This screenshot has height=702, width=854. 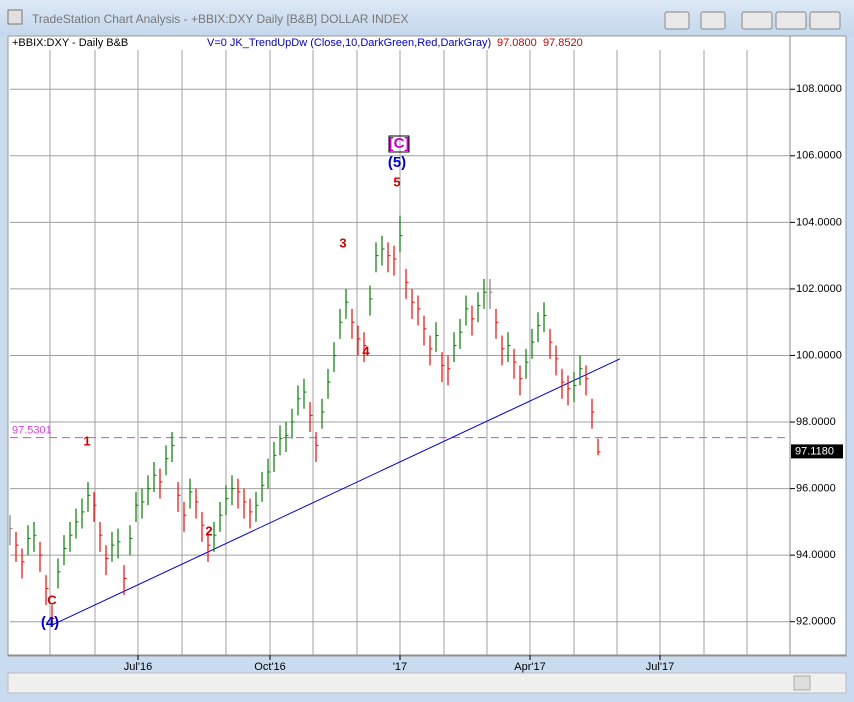 I want to click on wave-label: 5, so click(x=396, y=181).